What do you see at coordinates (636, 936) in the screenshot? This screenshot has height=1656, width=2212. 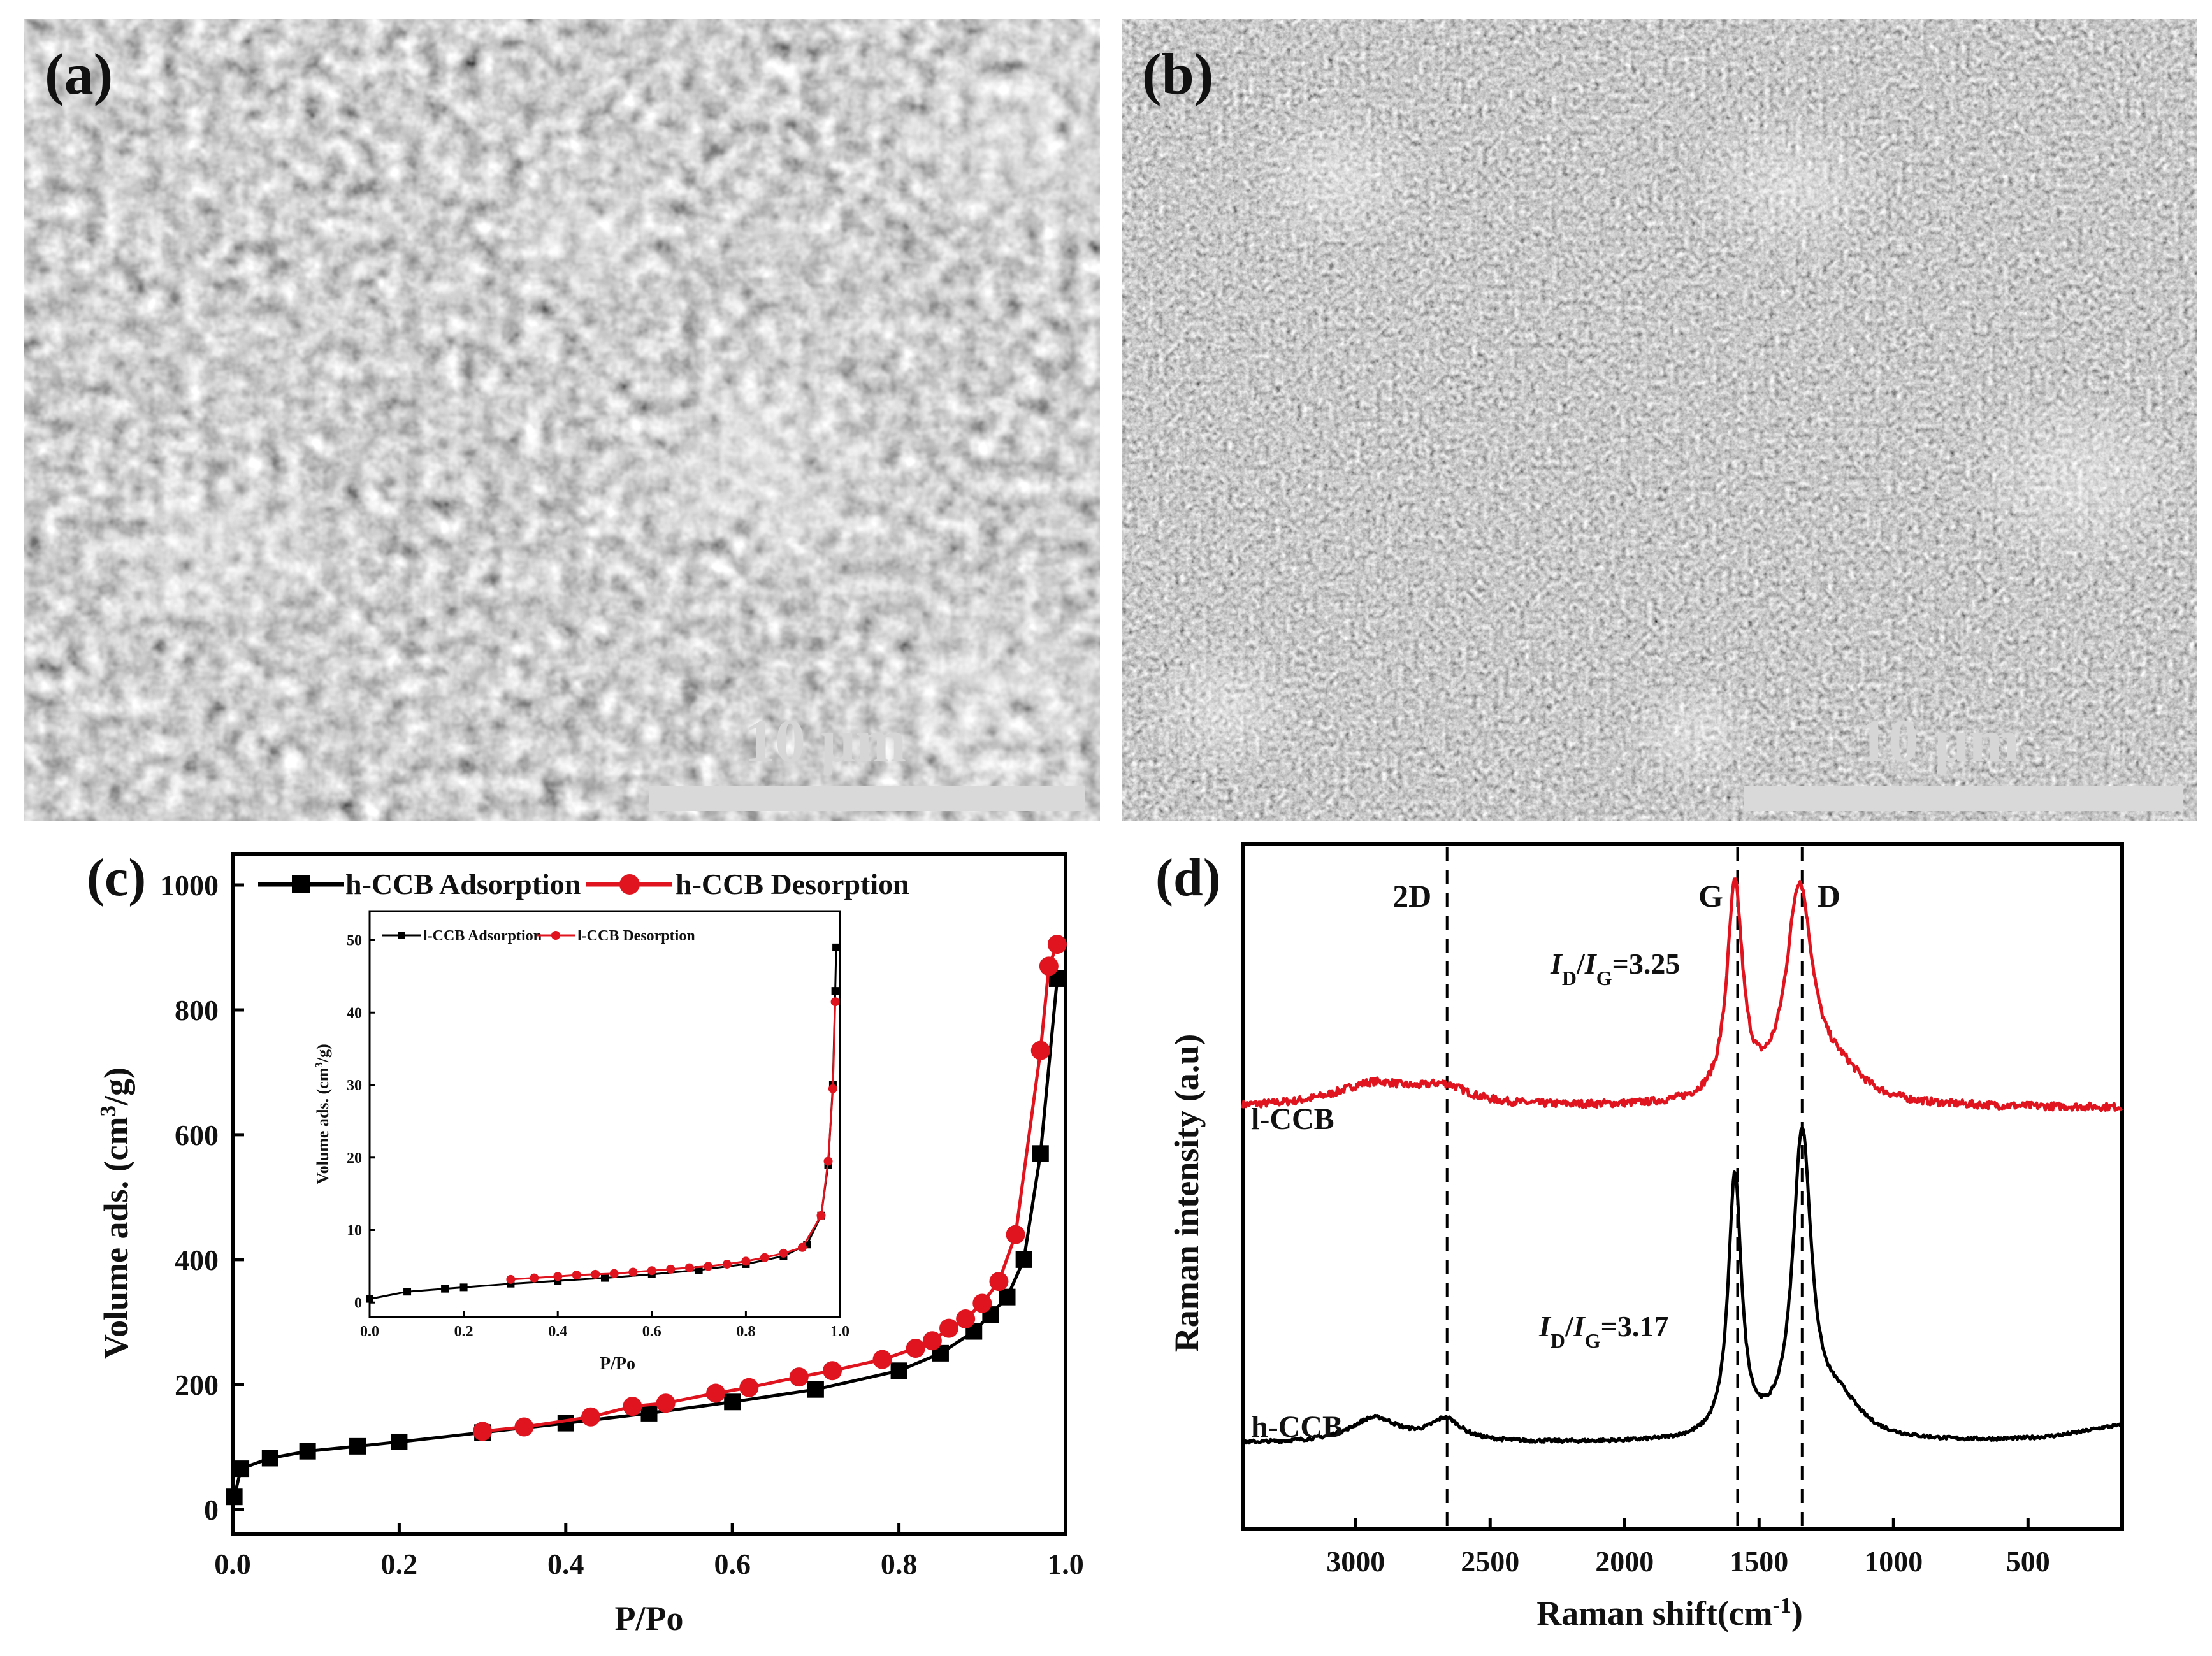 I see `inset-legend-label-desorption: l-CCB Desorption` at bounding box center [636, 936].